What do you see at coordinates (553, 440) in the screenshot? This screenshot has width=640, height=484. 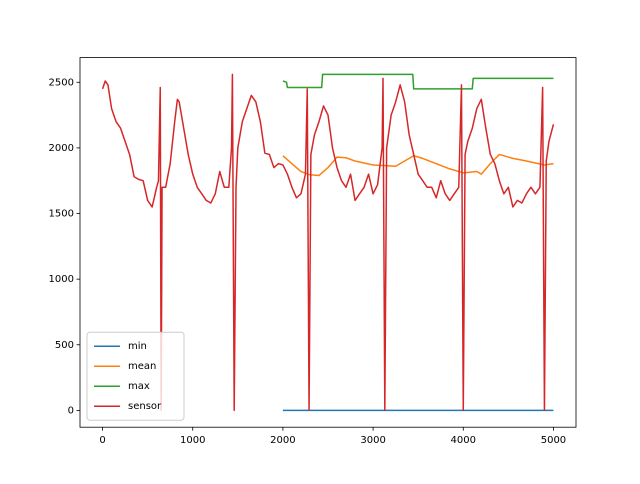 I see `x-tick-label: 5000` at bounding box center [553, 440].